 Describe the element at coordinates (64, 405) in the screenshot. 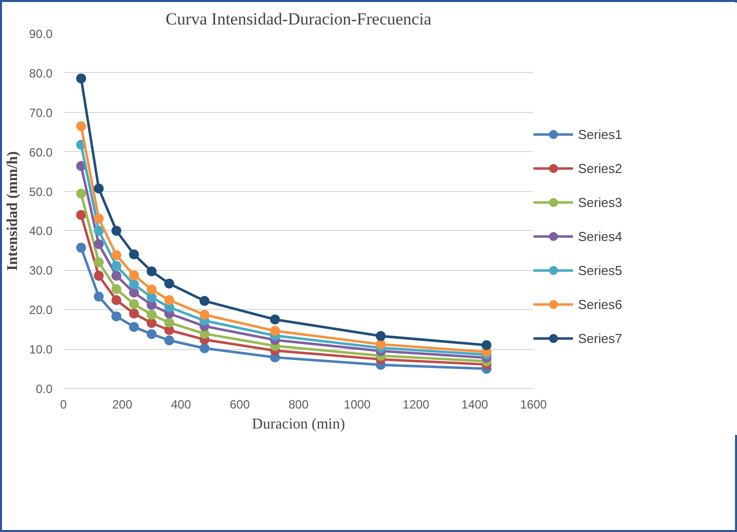

I see `x-tick-label: 0` at that location.